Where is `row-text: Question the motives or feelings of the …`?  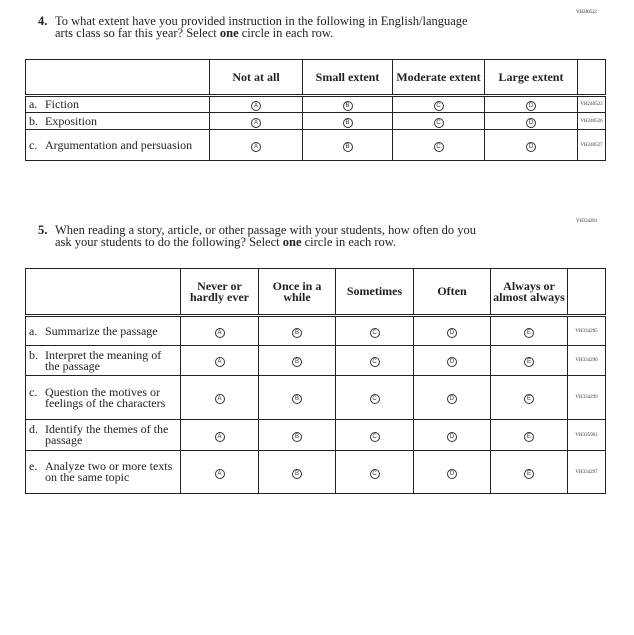 row-text: Question the motives or feelings of the … is located at coordinates (105, 397).